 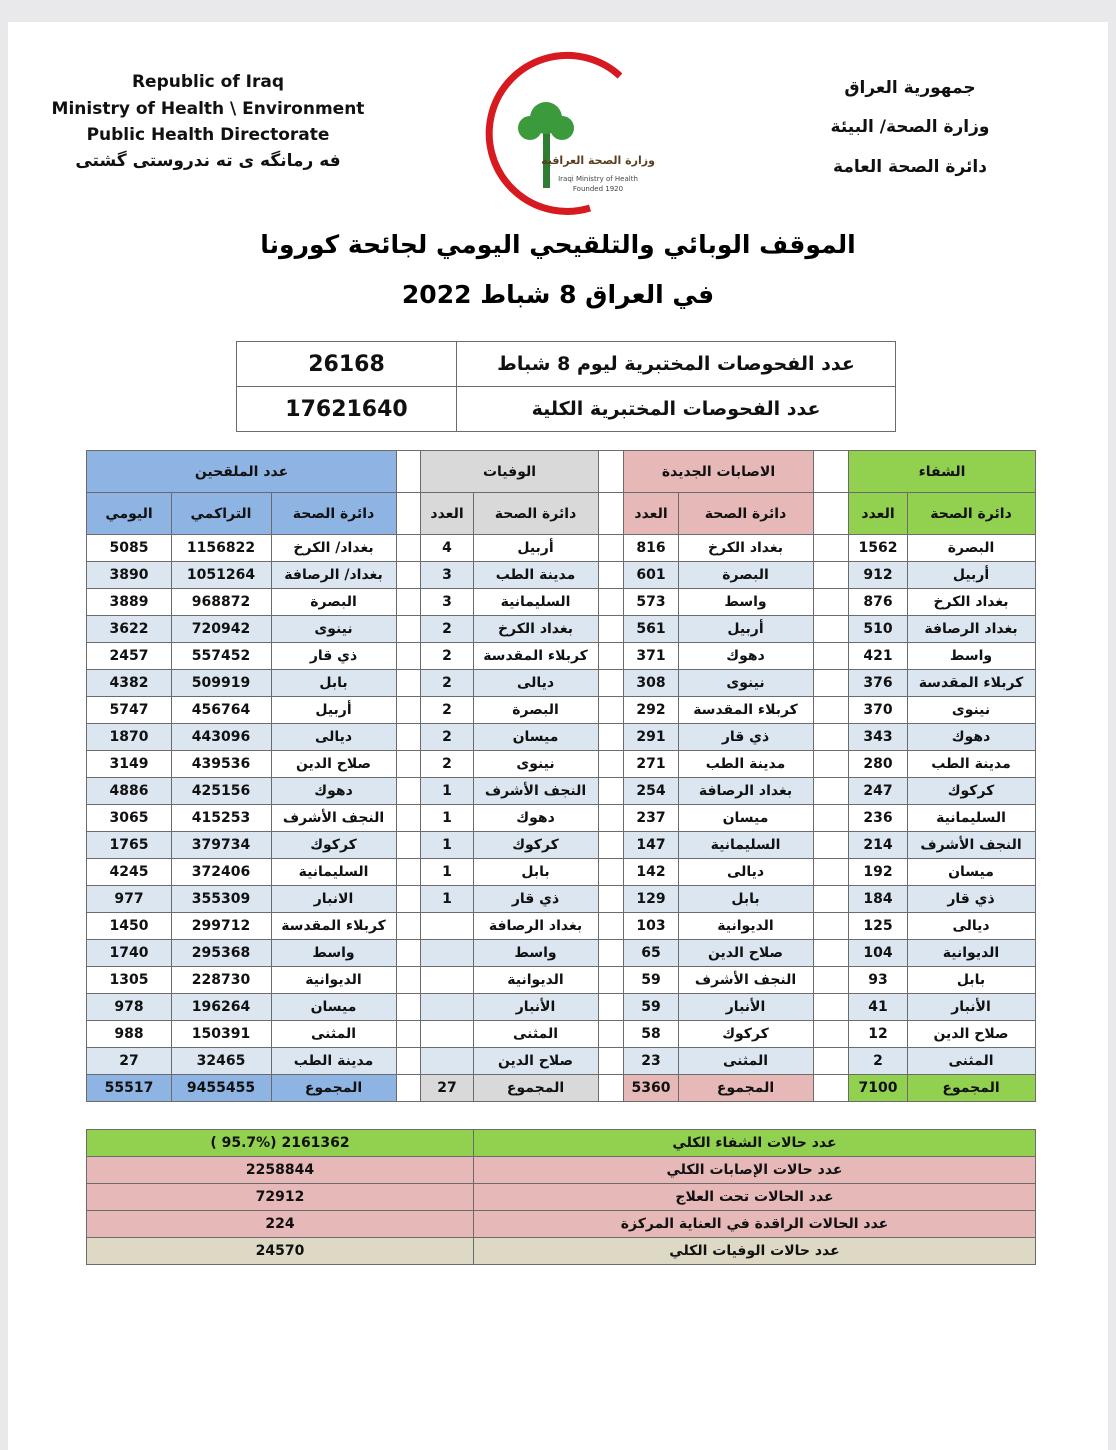 I want to click on cell-name: المثنى, so click(x=535, y=1034).